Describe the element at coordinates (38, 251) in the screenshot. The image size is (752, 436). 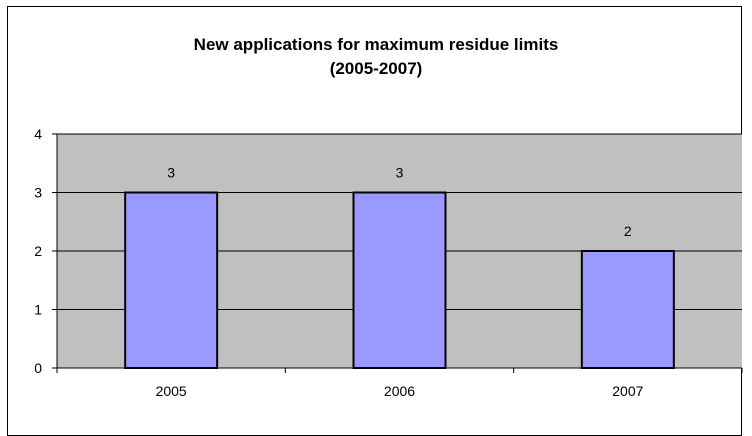
I see `y-tick-label: 2` at that location.